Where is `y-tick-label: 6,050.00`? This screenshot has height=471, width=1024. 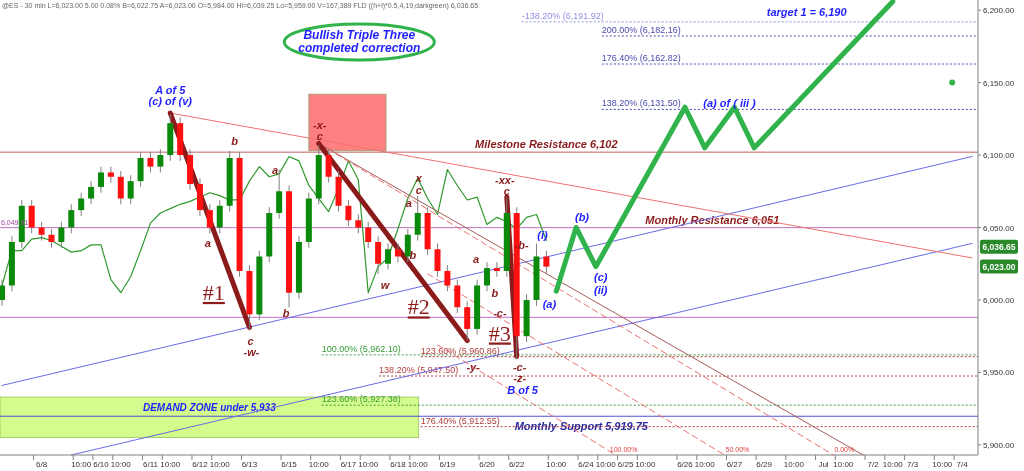 y-tick-label: 6,050.00 is located at coordinates (999, 228).